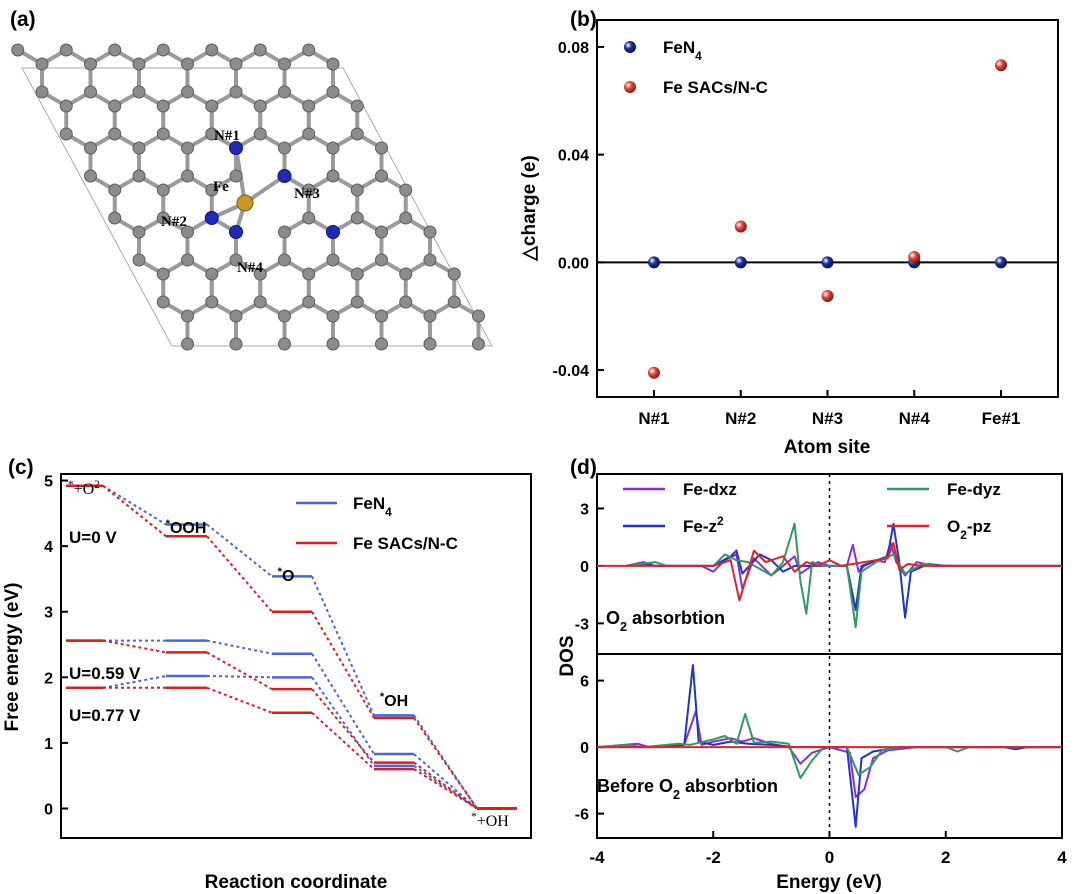  What do you see at coordinates (843, 570) in the screenshot?
I see `dos-curve` at bounding box center [843, 570].